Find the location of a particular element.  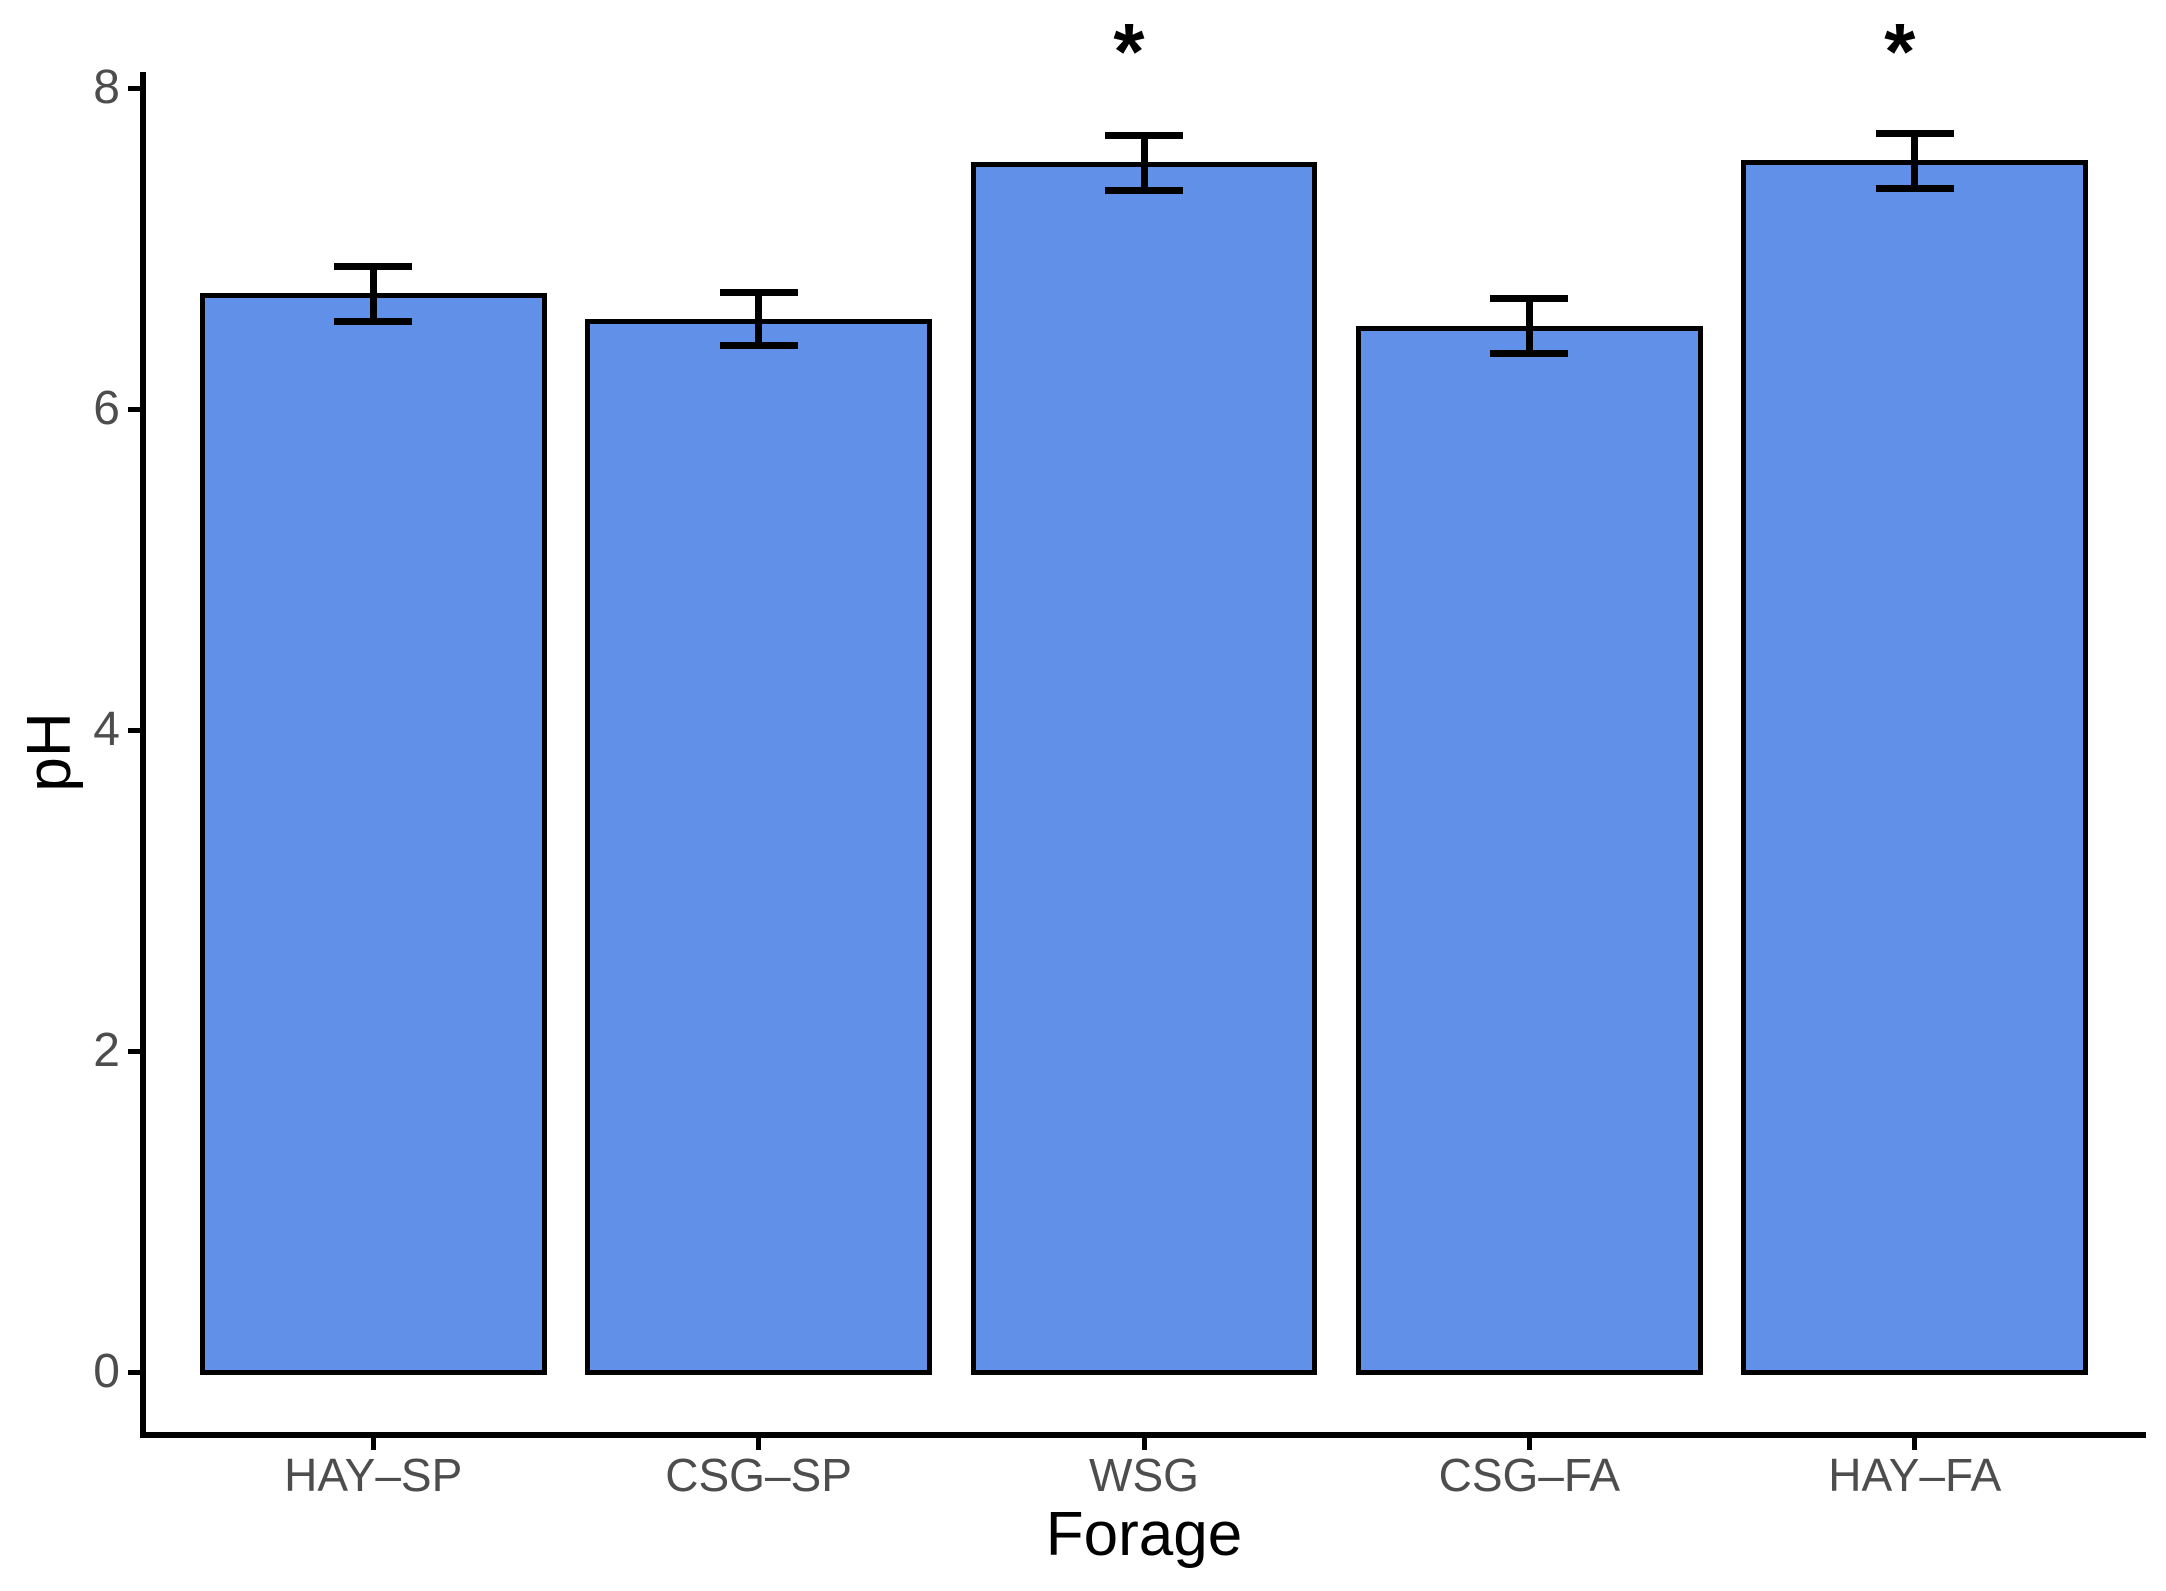

x-tick-label: CSG–SP is located at coordinates (758, 1475).